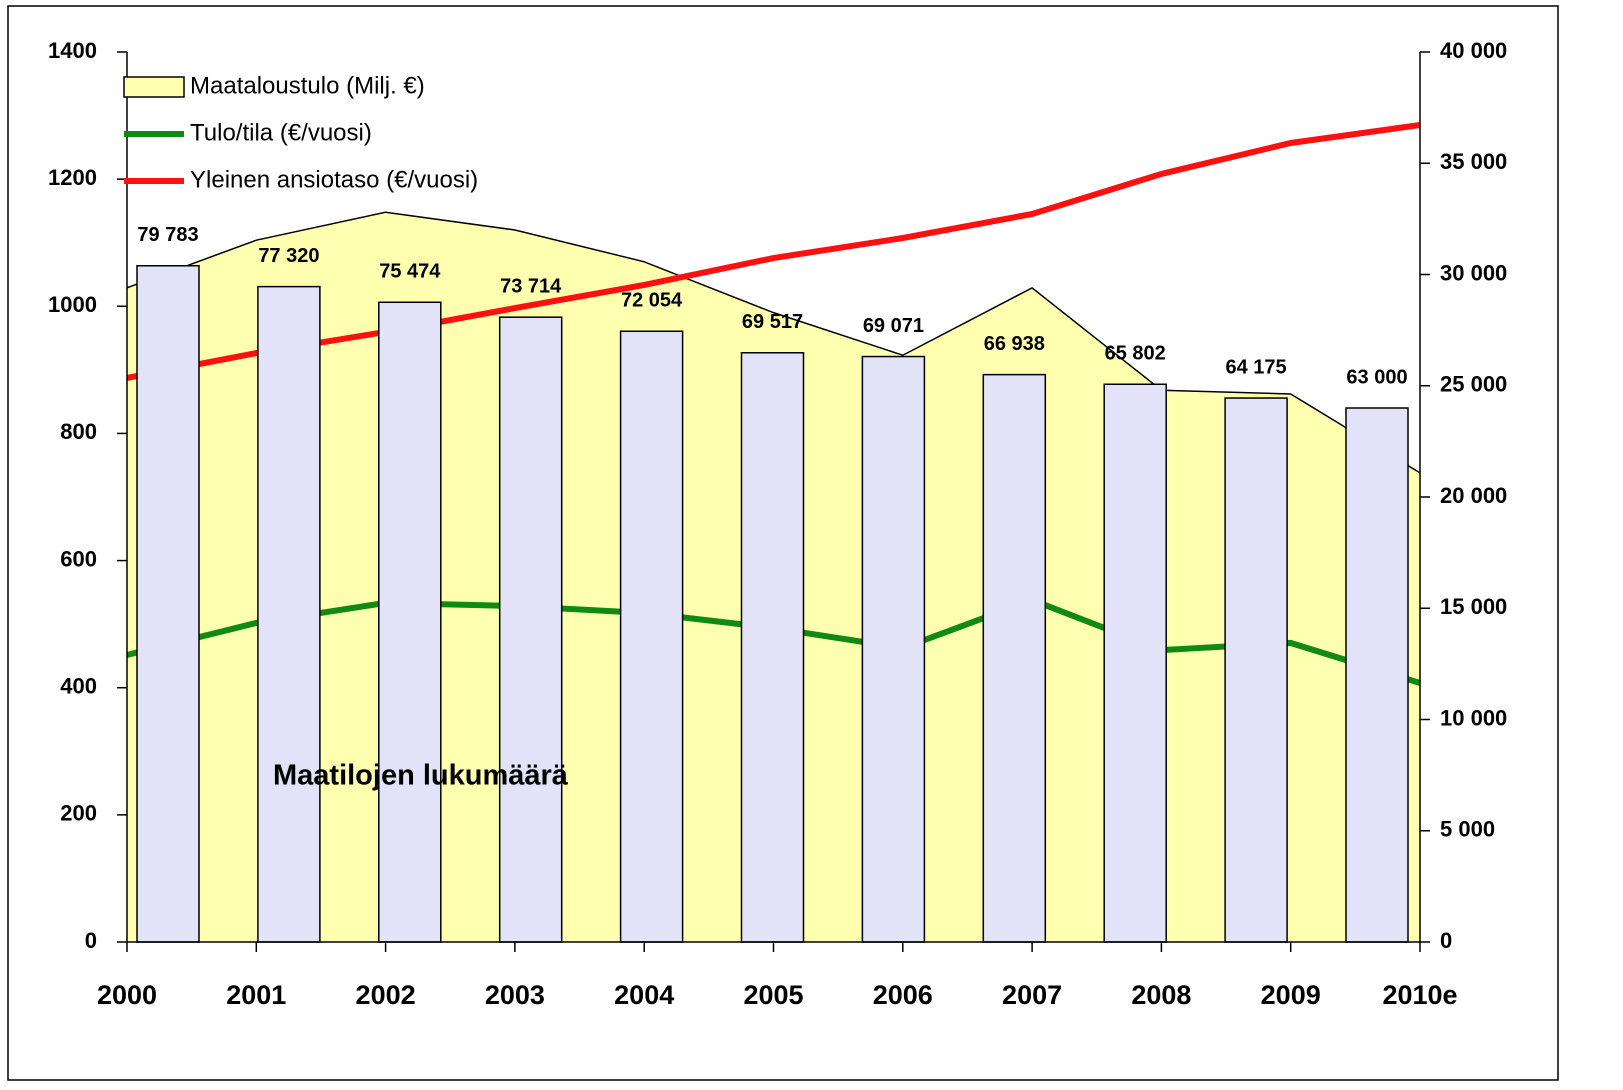 Image resolution: width=1623 pixels, height=1090 pixels. Describe the element at coordinates (773, 995) in the screenshot. I see `x-tick-label: 2005` at that location.